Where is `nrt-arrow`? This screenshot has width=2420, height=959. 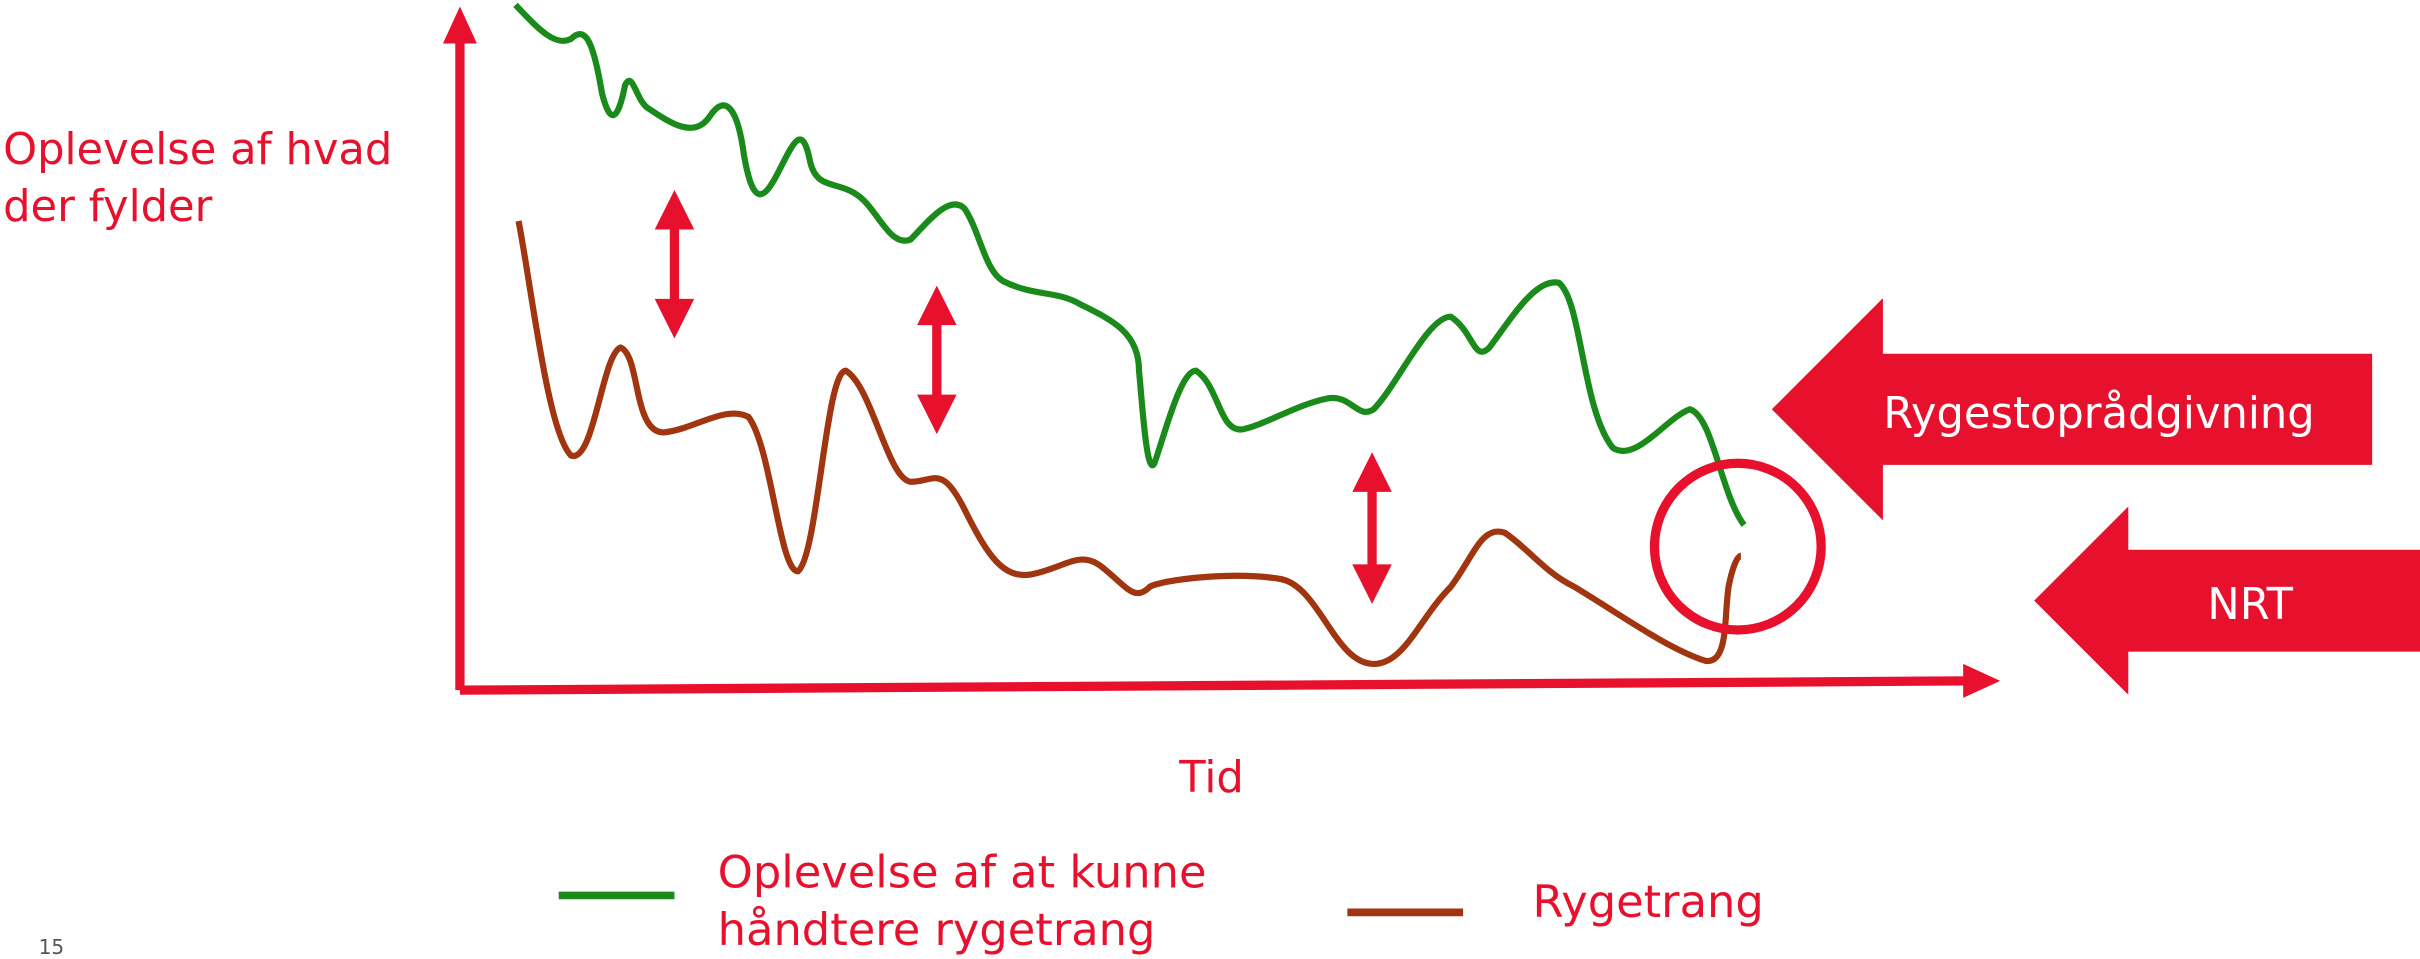
nrt-arrow is located at coordinates (2227, 600).